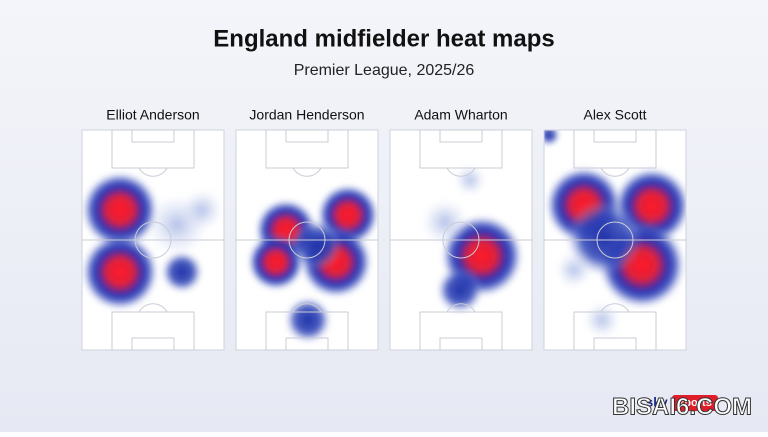 This screenshot has width=768, height=437. I want to click on brand-sky: sky, so click(657, 401).